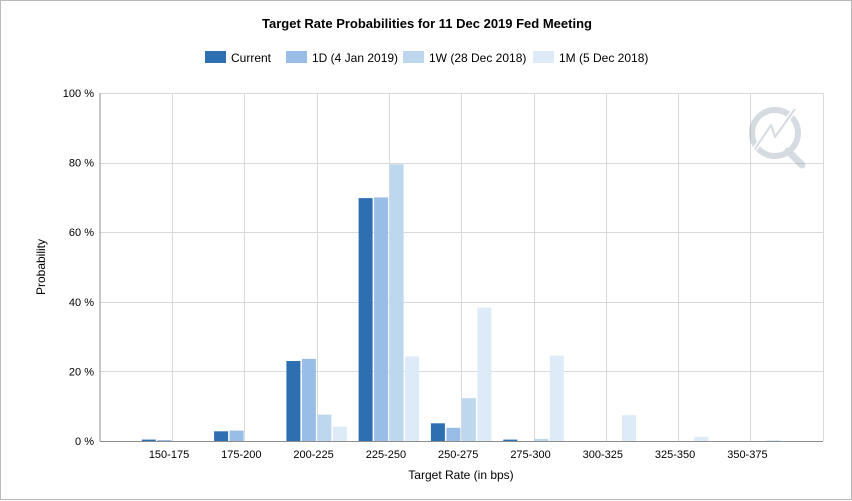 The height and width of the screenshot is (501, 852). I want to click on x-tick-label: 250-275, so click(458, 455).